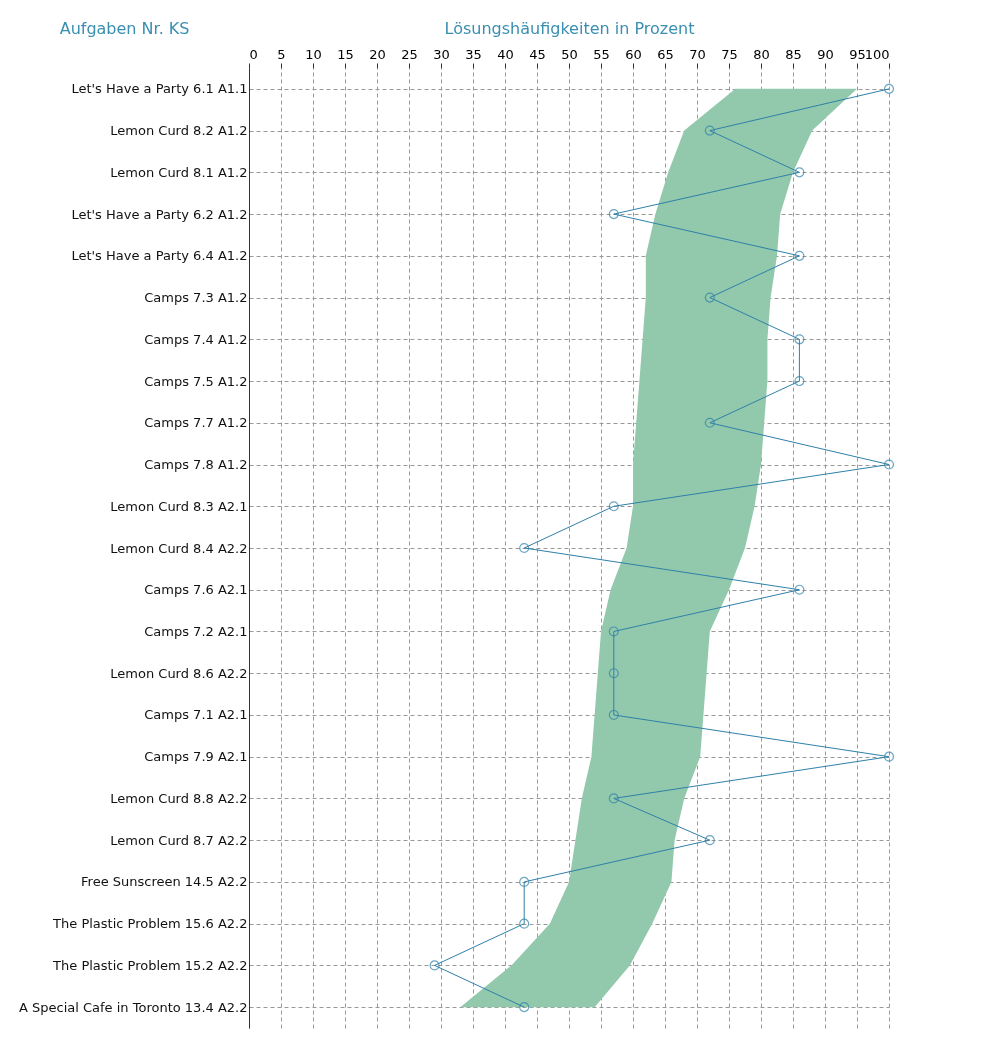 The height and width of the screenshot is (1059, 997). I want to click on y-tick-label: Lemon Curd 8.2 A1.2, so click(179, 131).